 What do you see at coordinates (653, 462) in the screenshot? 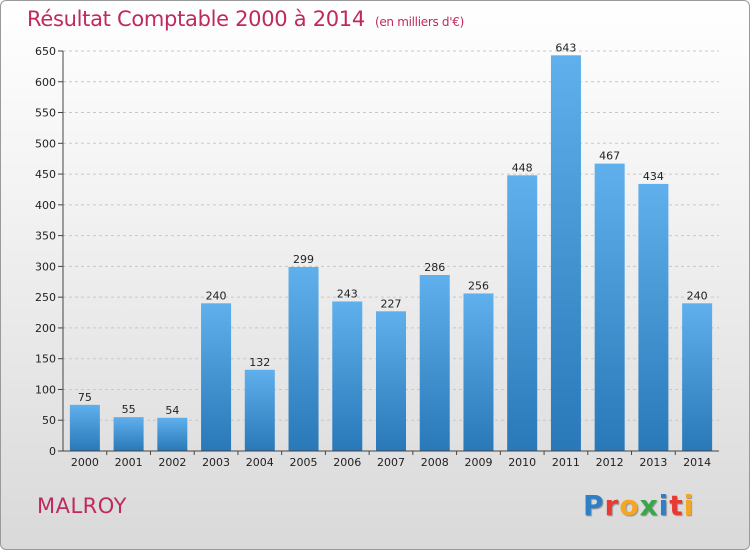
I see `x-tick-label-2013: 2013` at bounding box center [653, 462].